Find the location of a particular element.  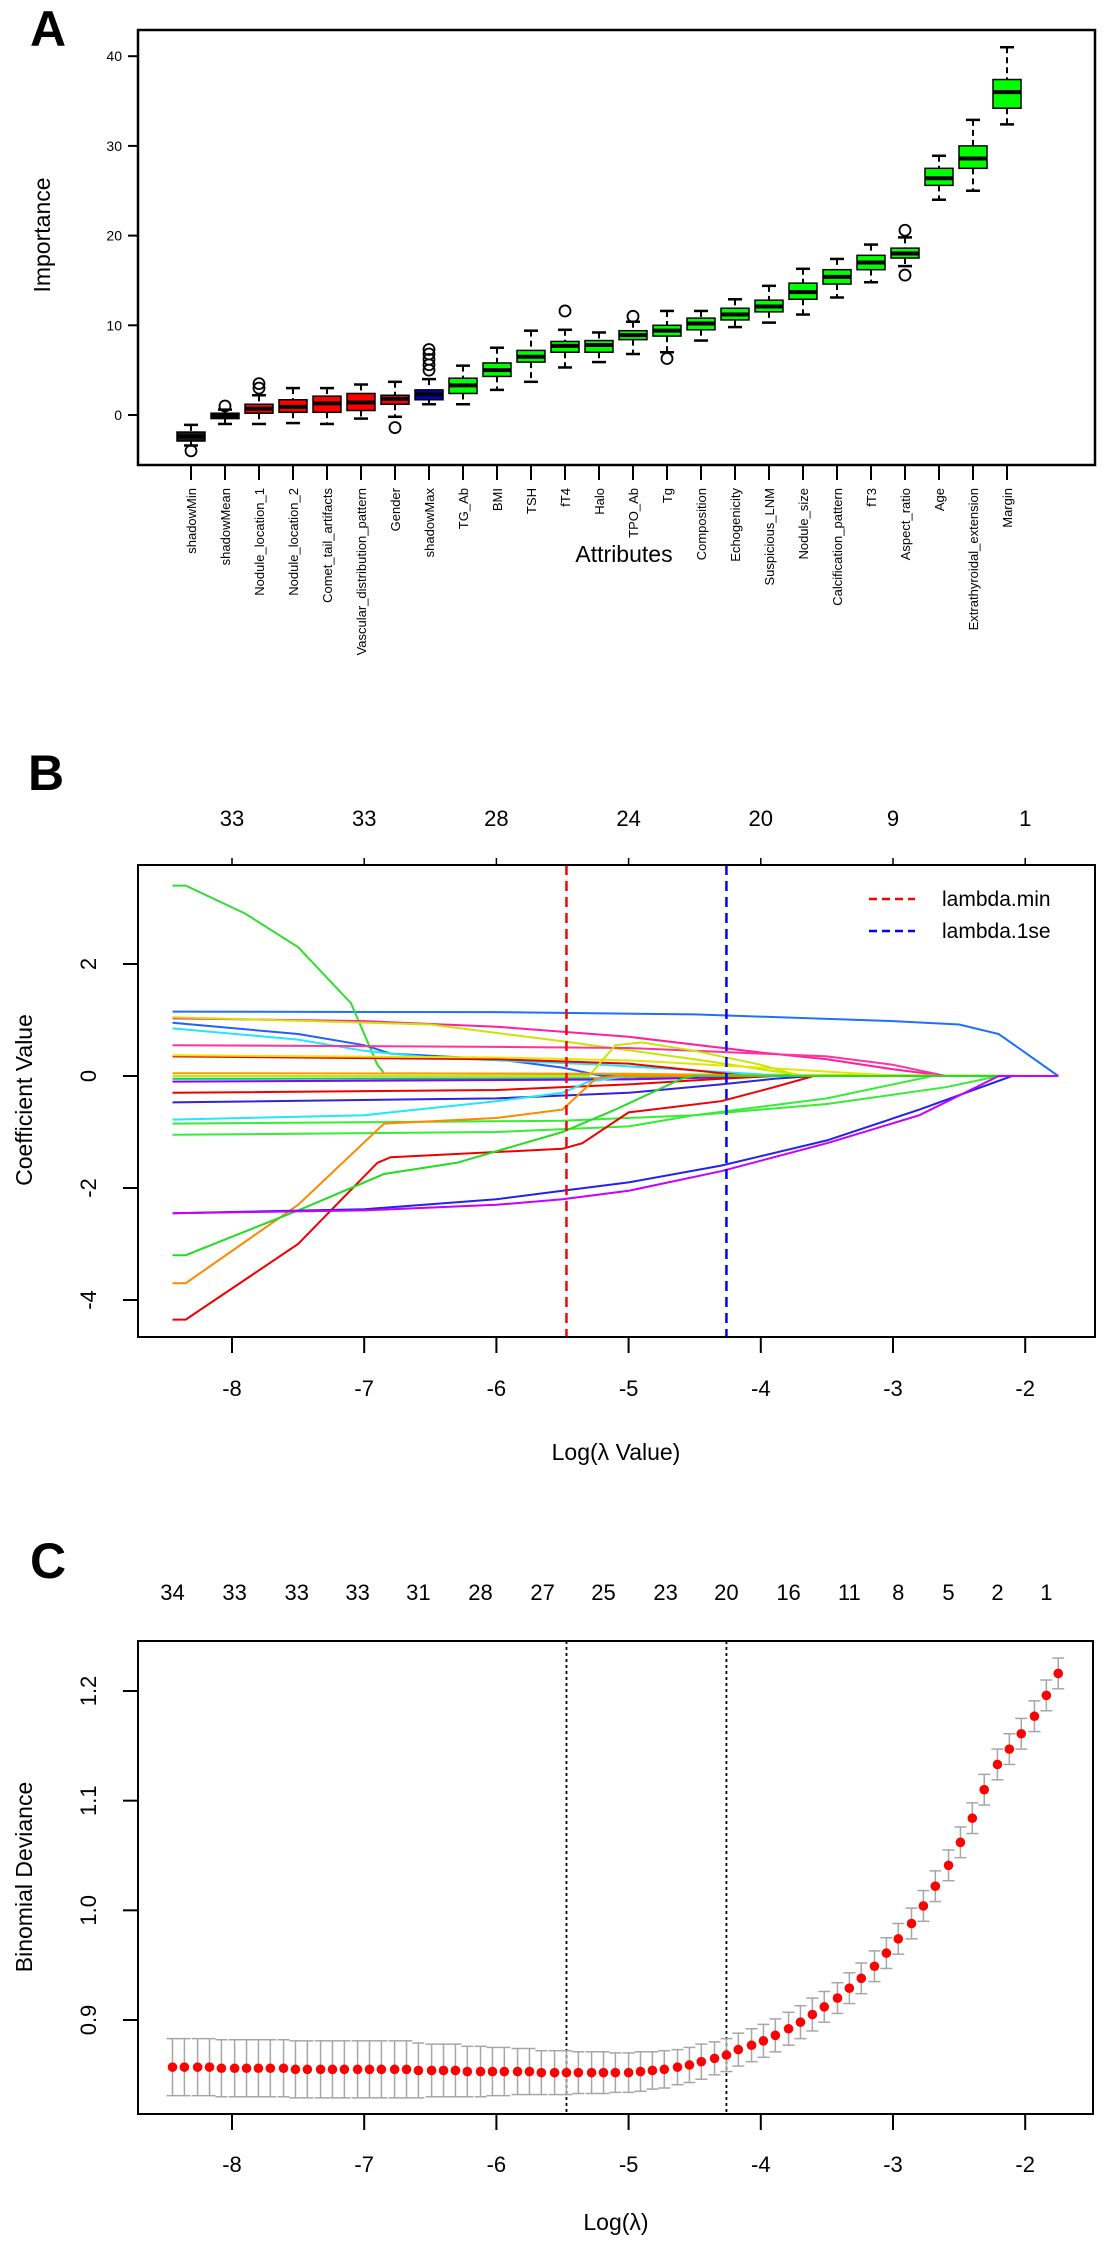

x-tick-label: -3 is located at coordinates (893, 1388).